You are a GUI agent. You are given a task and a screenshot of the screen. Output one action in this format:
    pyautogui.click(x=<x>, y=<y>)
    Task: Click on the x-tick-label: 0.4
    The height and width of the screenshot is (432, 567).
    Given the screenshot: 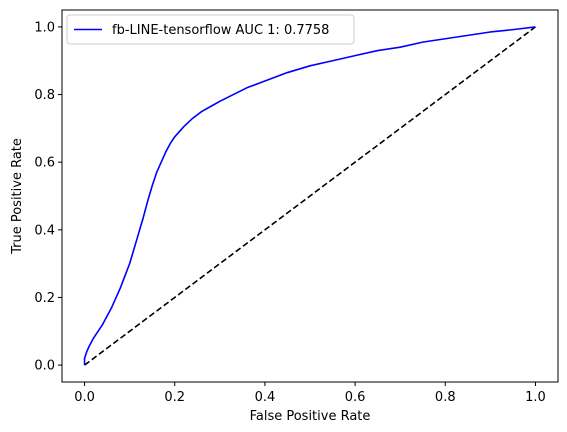 What is the action you would take?
    pyautogui.click(x=265, y=397)
    